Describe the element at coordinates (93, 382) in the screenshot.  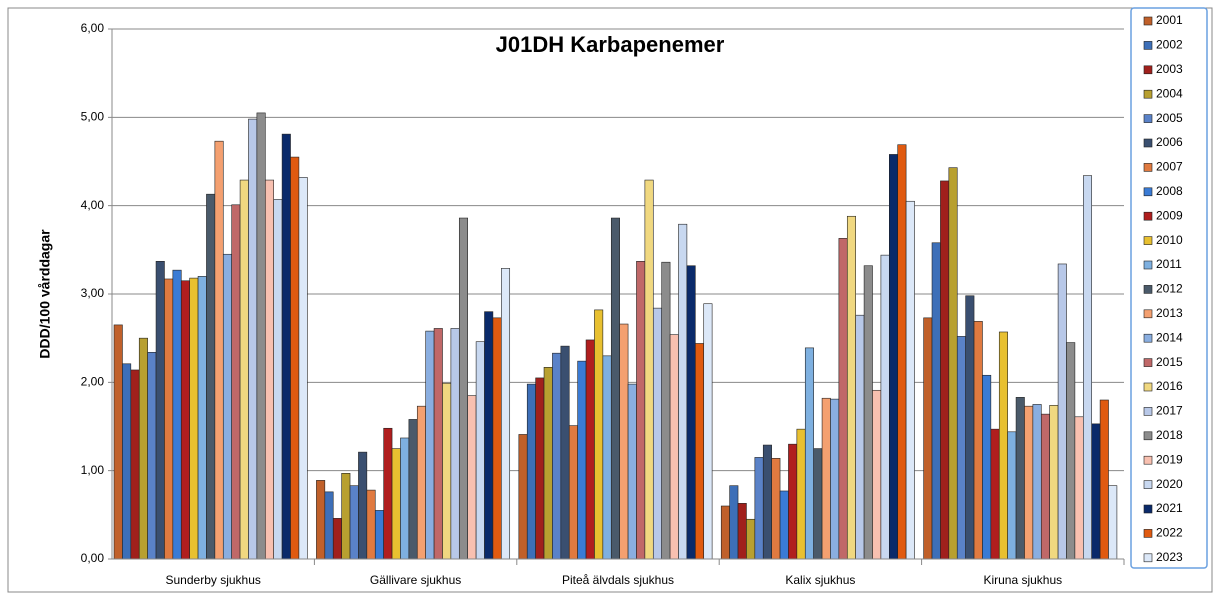
I see `y-tick-label: 2,00` at that location.